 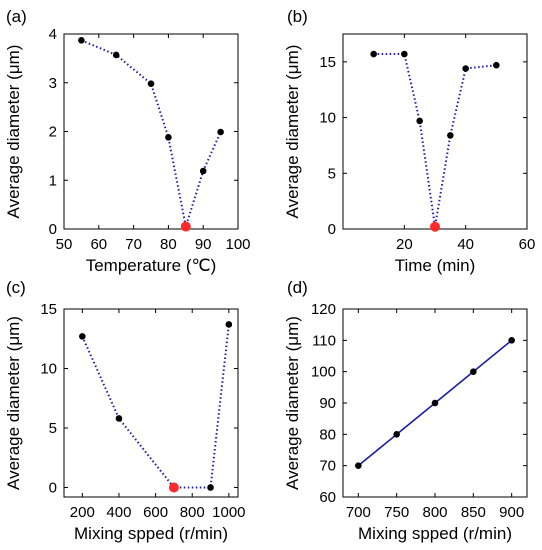 What do you see at coordinates (358, 512) in the screenshot?
I see `x-tick-label: 700` at bounding box center [358, 512].